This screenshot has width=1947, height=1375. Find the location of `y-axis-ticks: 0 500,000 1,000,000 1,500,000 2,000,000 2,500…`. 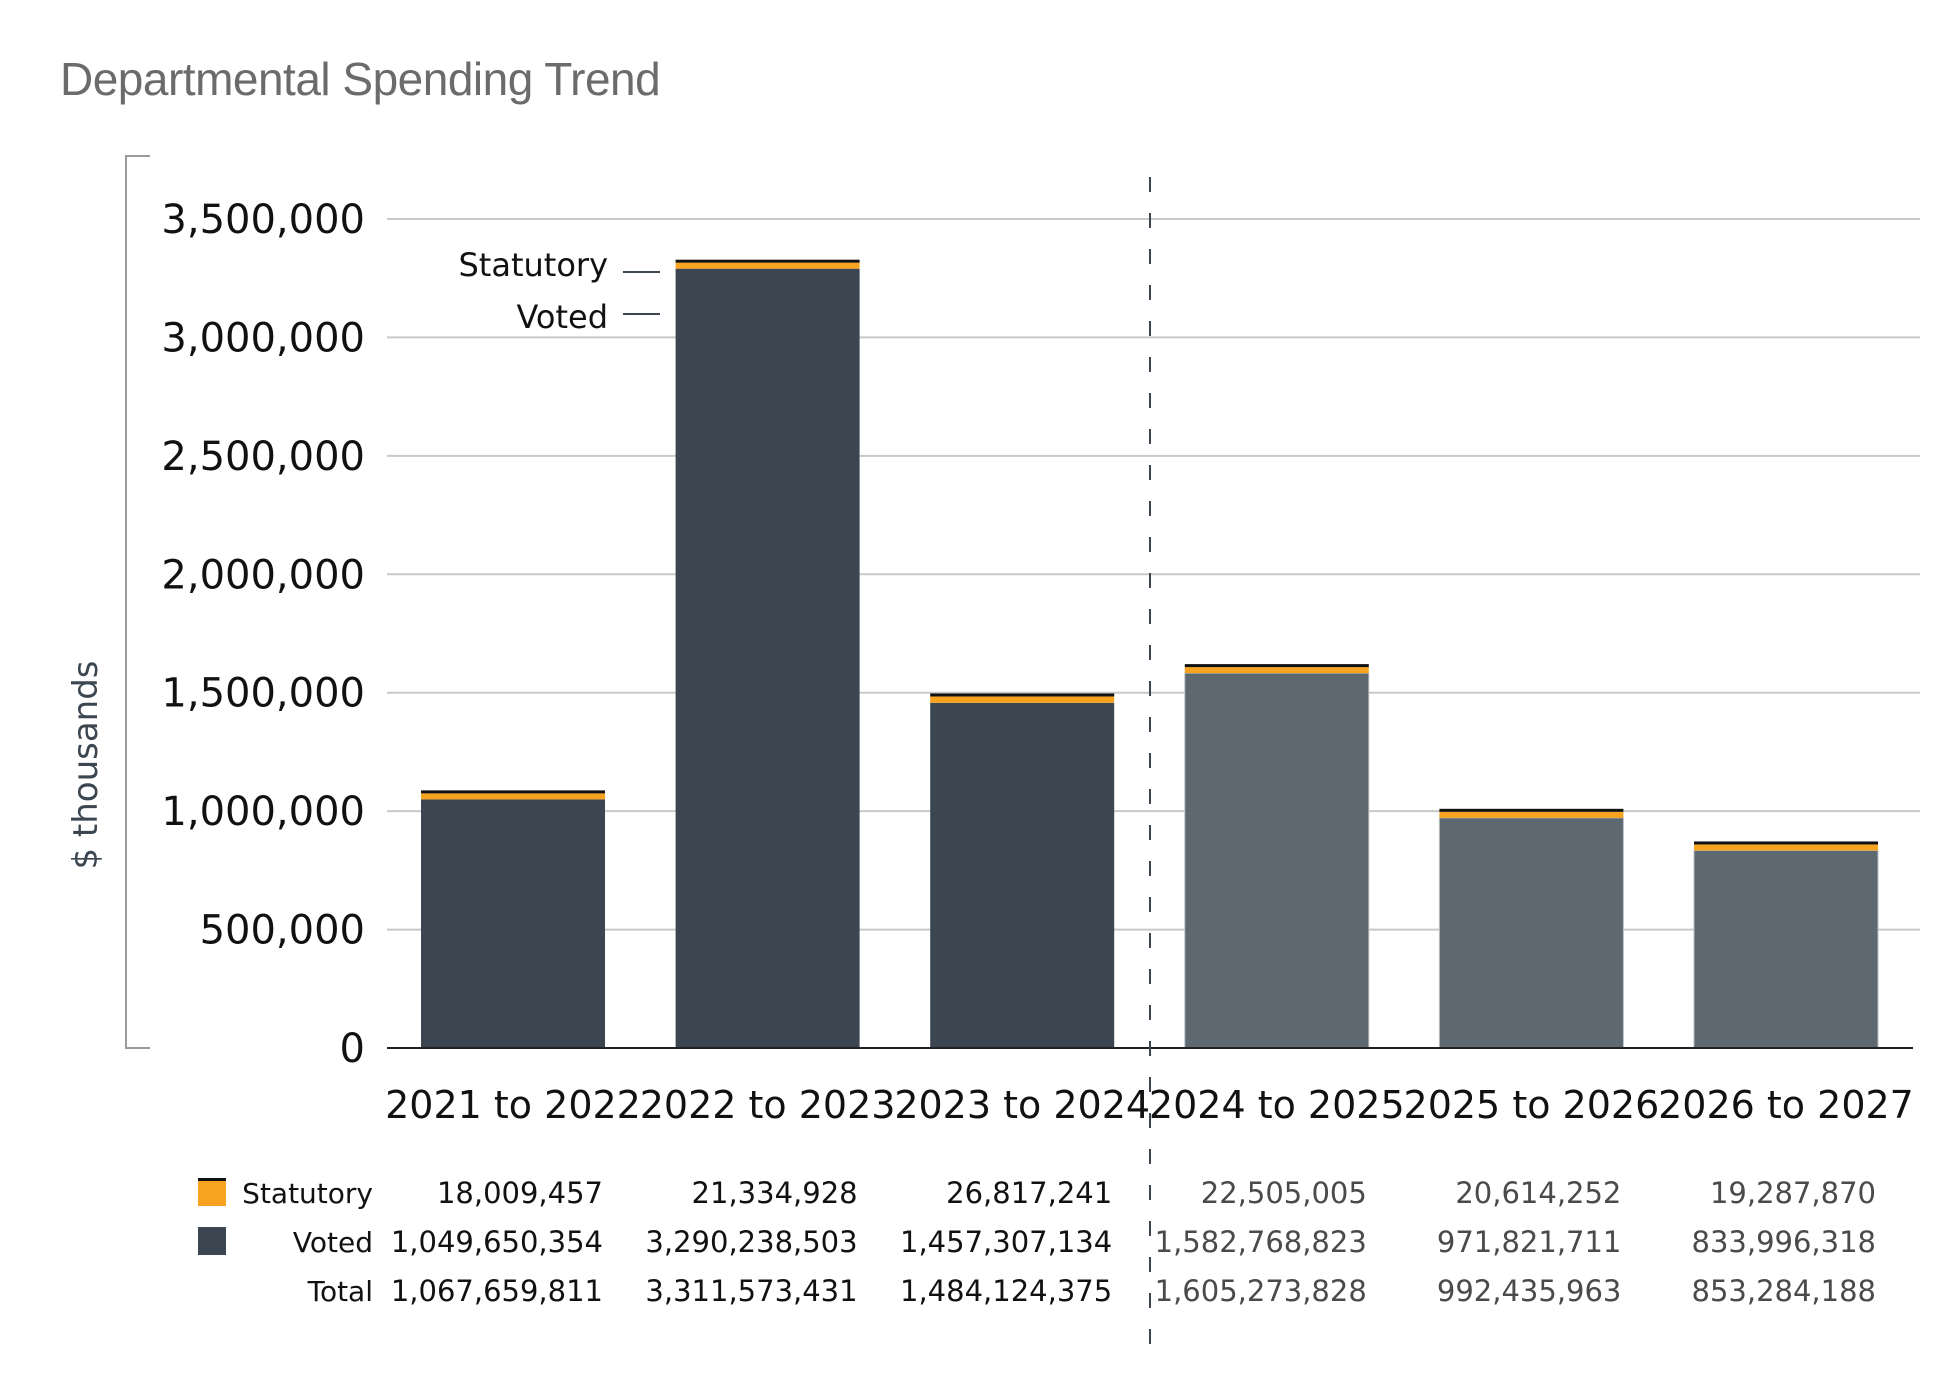

y-axis-ticks: 0 500,000 1,000,000 1,500,000 2,000,000 2,500… is located at coordinates (263, 634).